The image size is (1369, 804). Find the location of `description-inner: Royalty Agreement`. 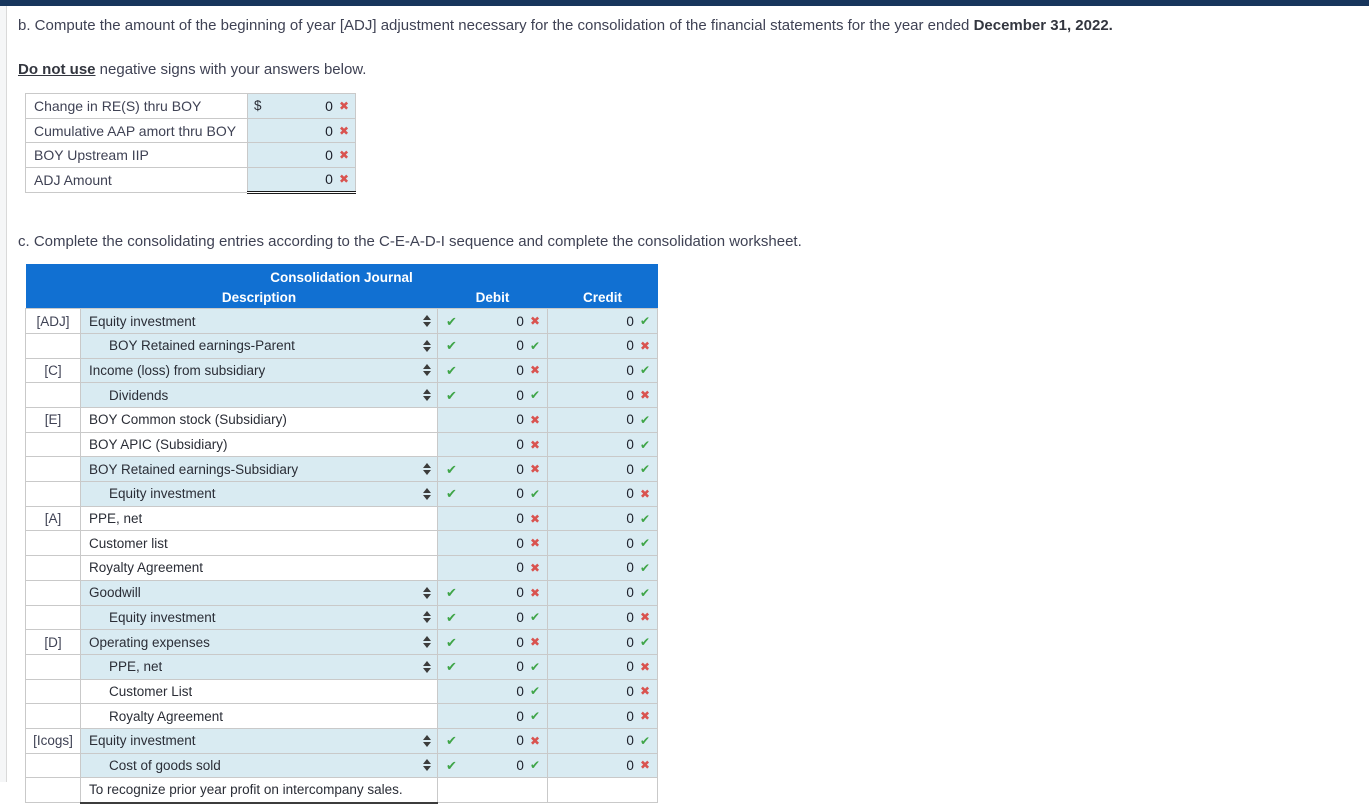

description-inner: Royalty Agreement is located at coordinates (259, 568).